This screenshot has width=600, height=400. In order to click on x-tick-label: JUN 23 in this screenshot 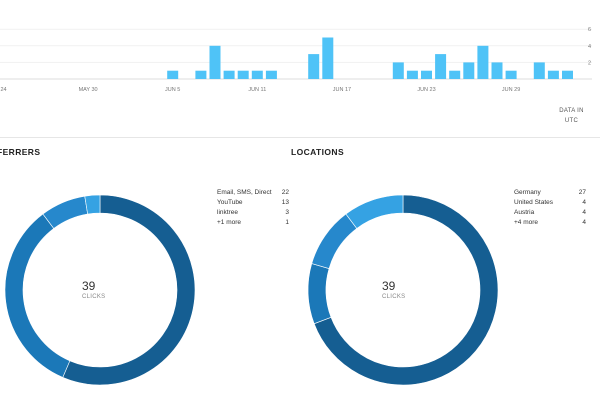, I will do `click(426, 90)`.